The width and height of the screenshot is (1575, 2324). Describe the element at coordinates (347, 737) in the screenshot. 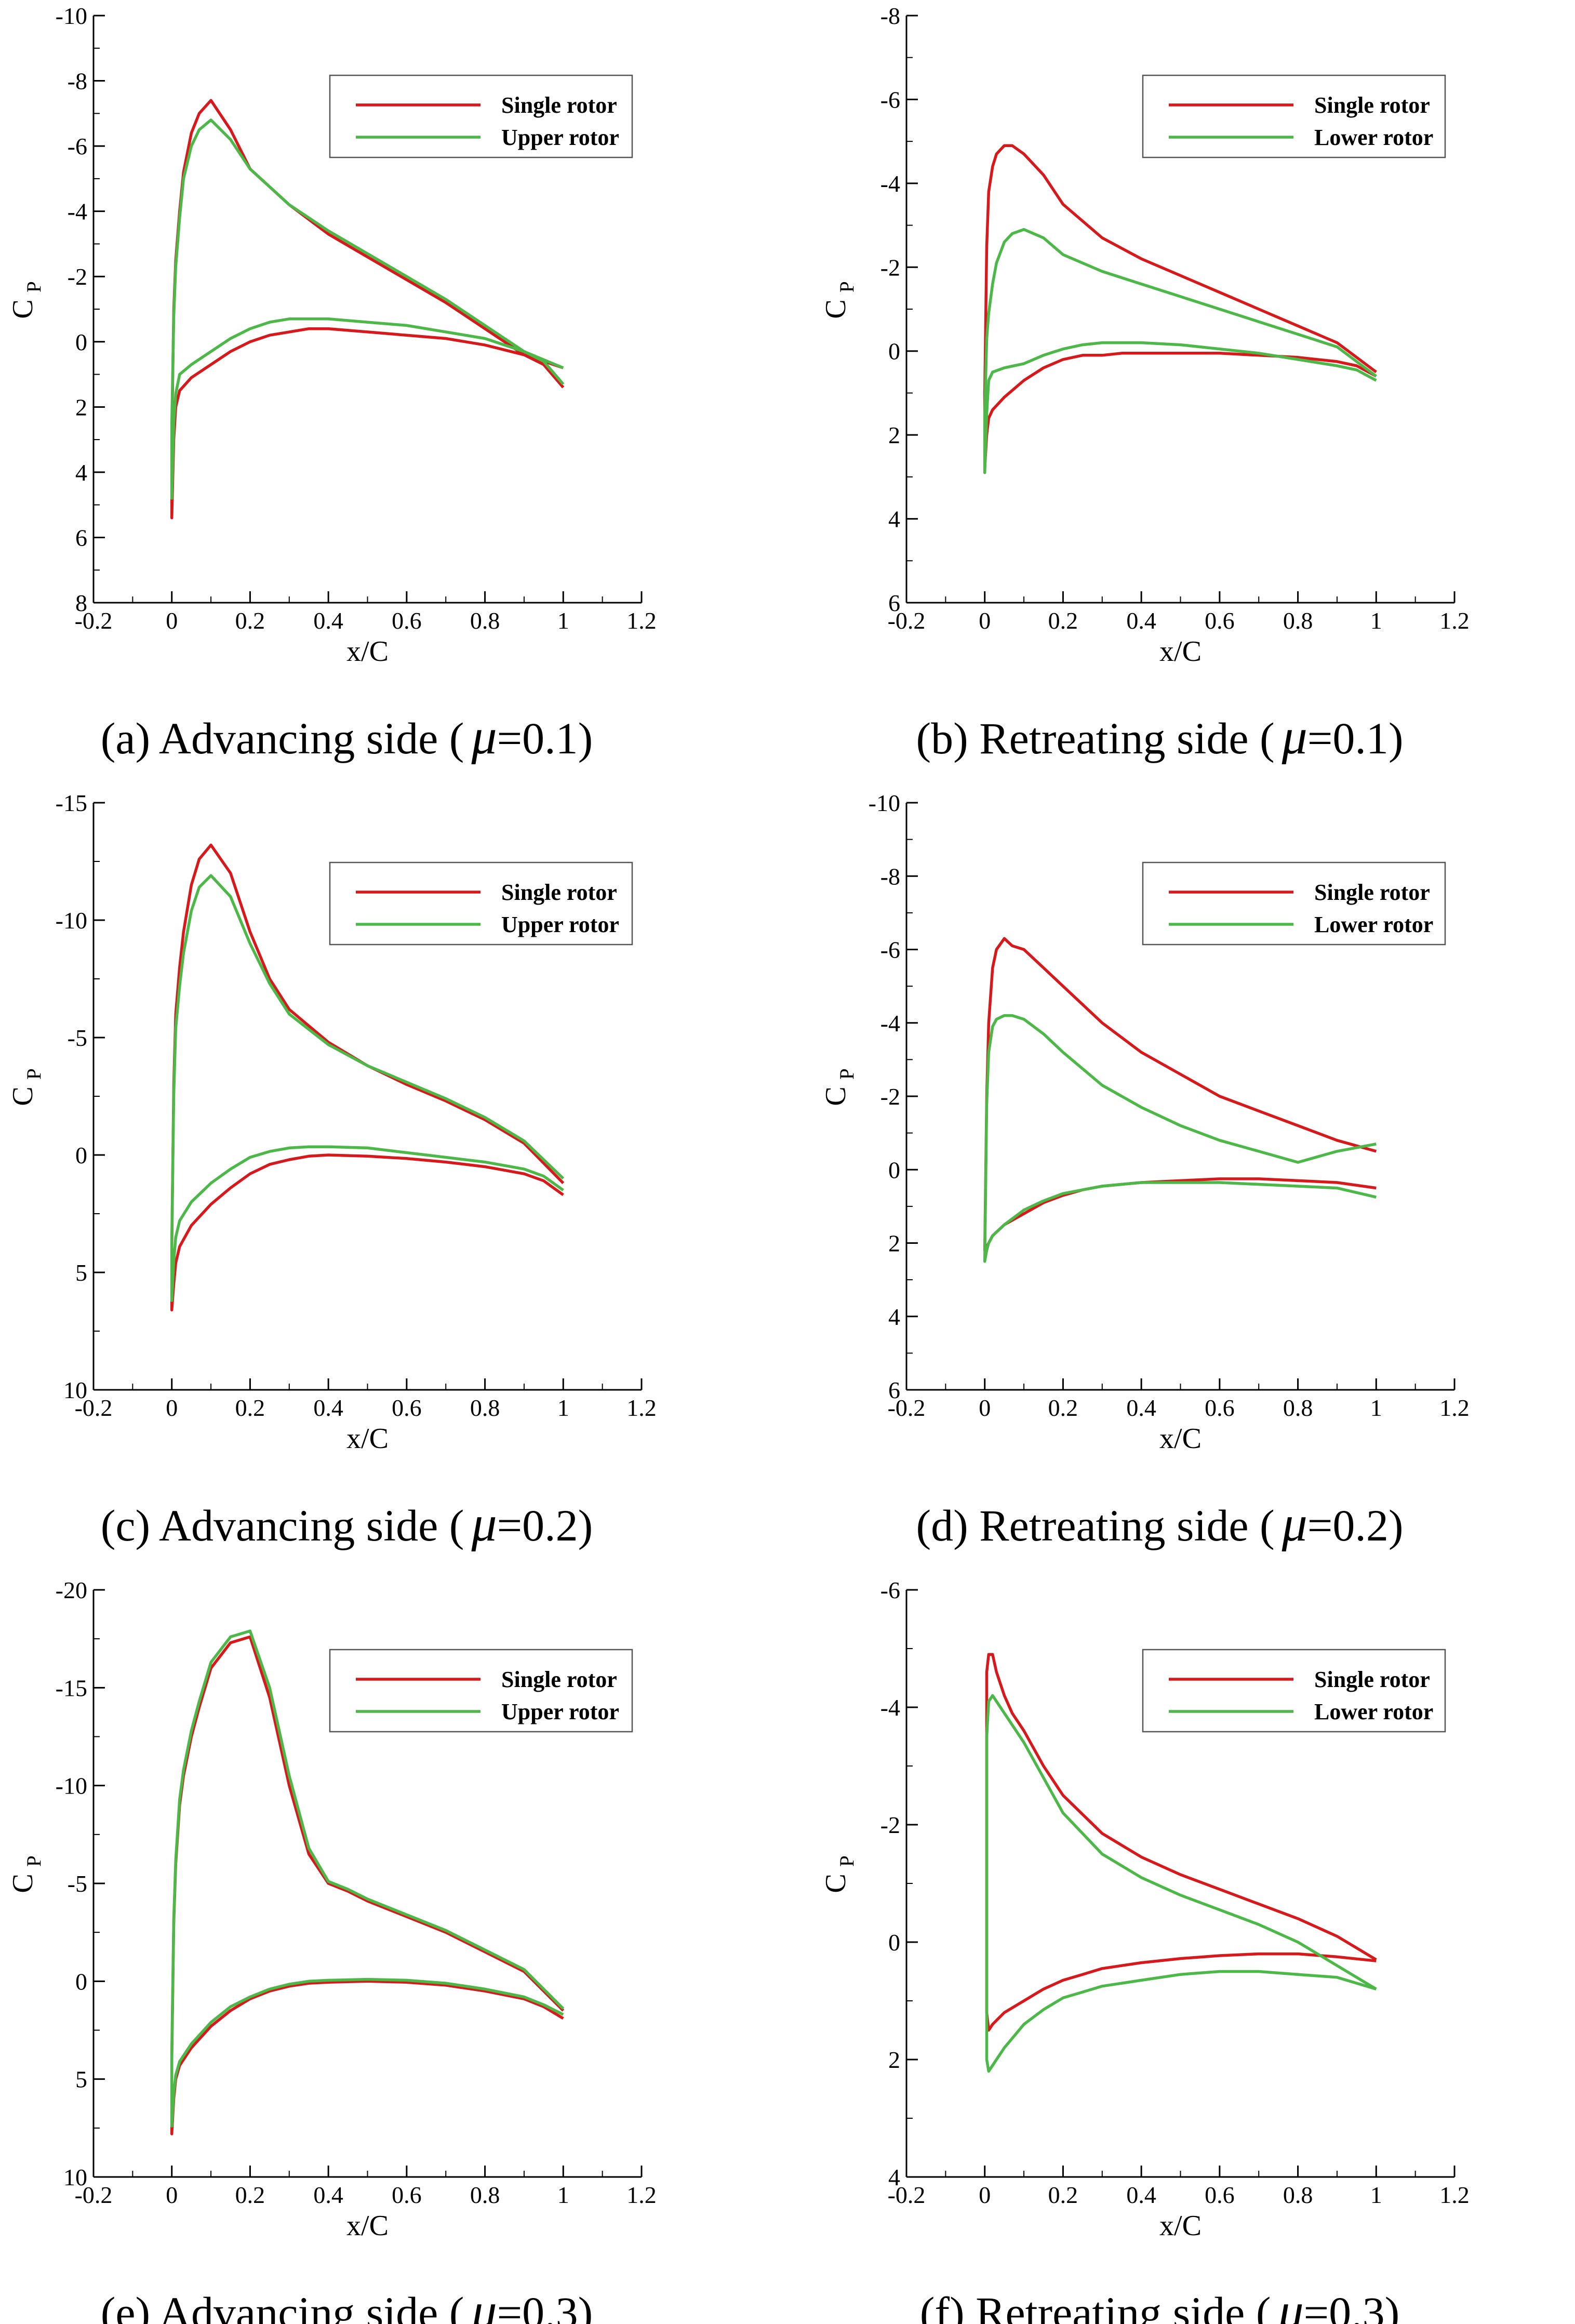

I see `chart-caption: (a) Advancing side (μ=0.1)` at that location.